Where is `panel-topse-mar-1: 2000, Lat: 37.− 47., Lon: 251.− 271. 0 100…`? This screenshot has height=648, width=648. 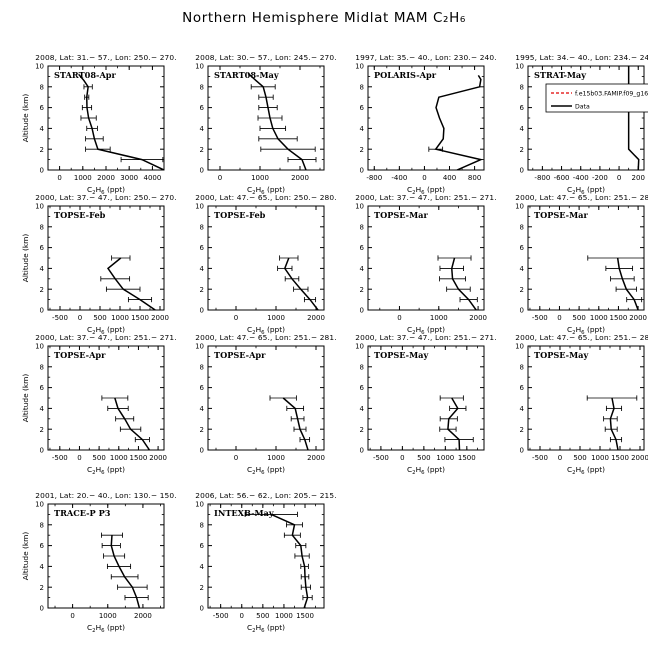
panel-topse-mar-1: 2000, Lat: 37.− 47., Lon: 251.− 271. 0 100… is located at coordinates (418, 265).